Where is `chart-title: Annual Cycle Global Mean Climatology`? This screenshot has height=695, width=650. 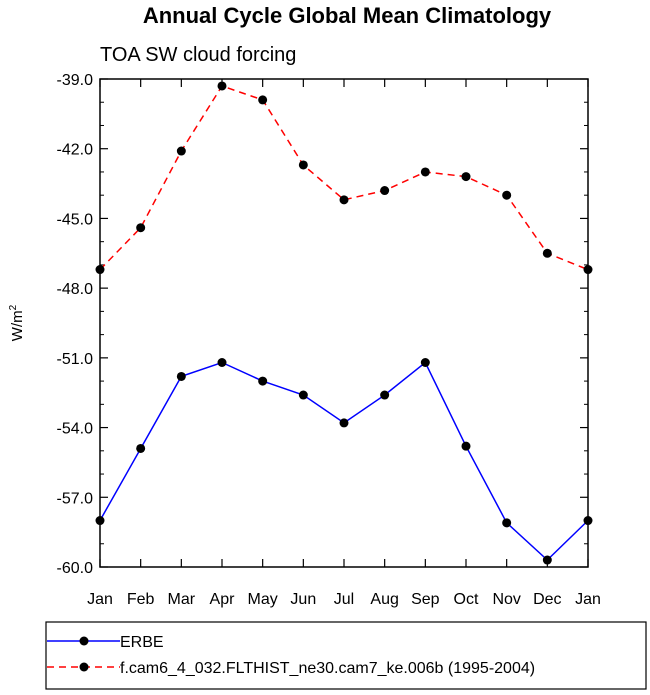 chart-title: Annual Cycle Global Mean Climatology is located at coordinates (347, 15).